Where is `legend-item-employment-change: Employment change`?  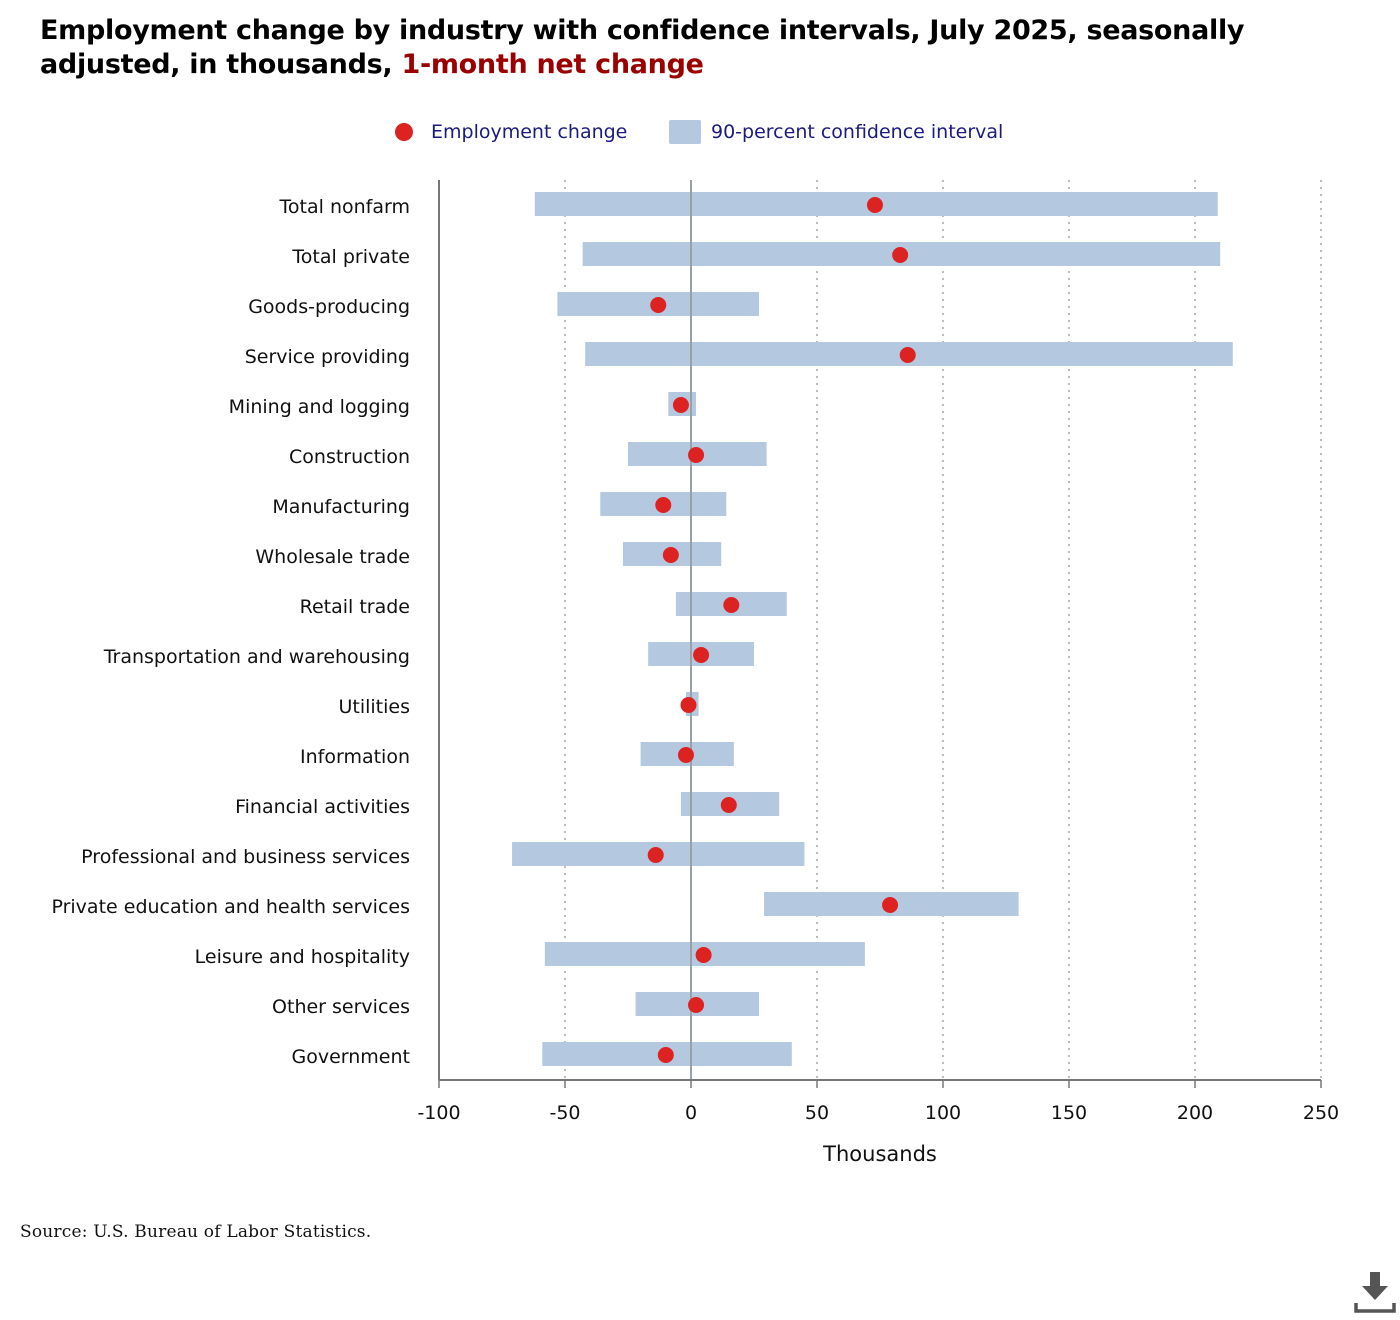
legend-item-employment-change: Employment change is located at coordinates (511, 132).